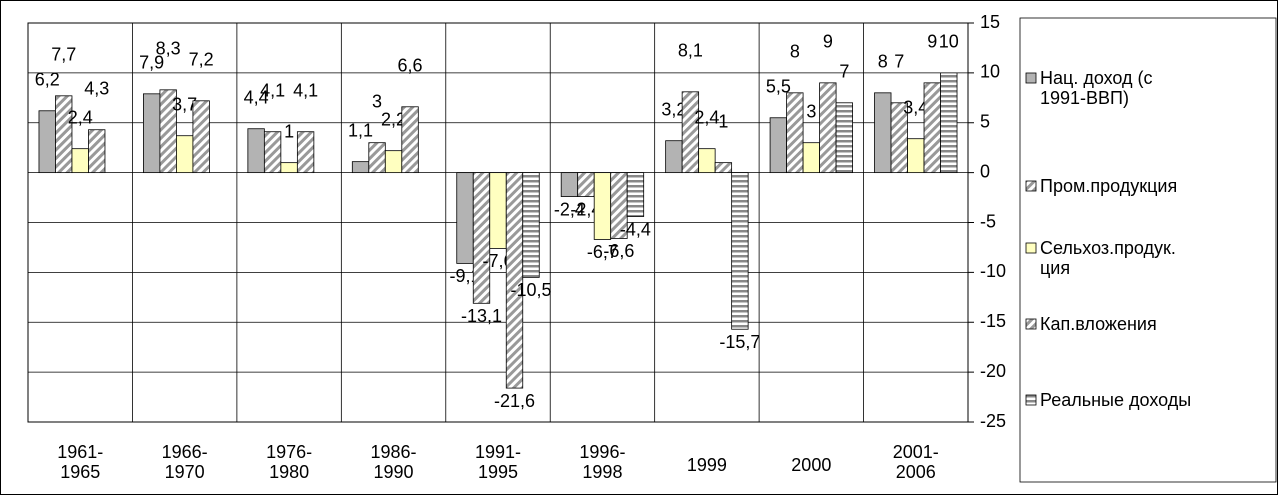 Image resolution: width=1279 pixels, height=495 pixels. What do you see at coordinates (949, 42) in the screenshot?
I see `data-label: 10` at bounding box center [949, 42].